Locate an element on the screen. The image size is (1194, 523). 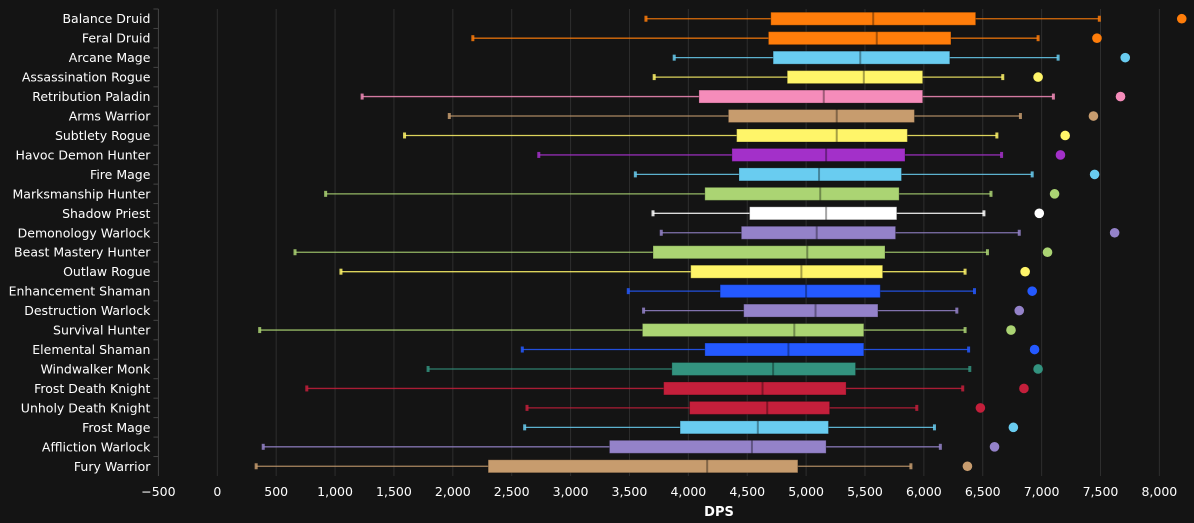
category-label: Affliction Warlock is located at coordinates (96, 446).